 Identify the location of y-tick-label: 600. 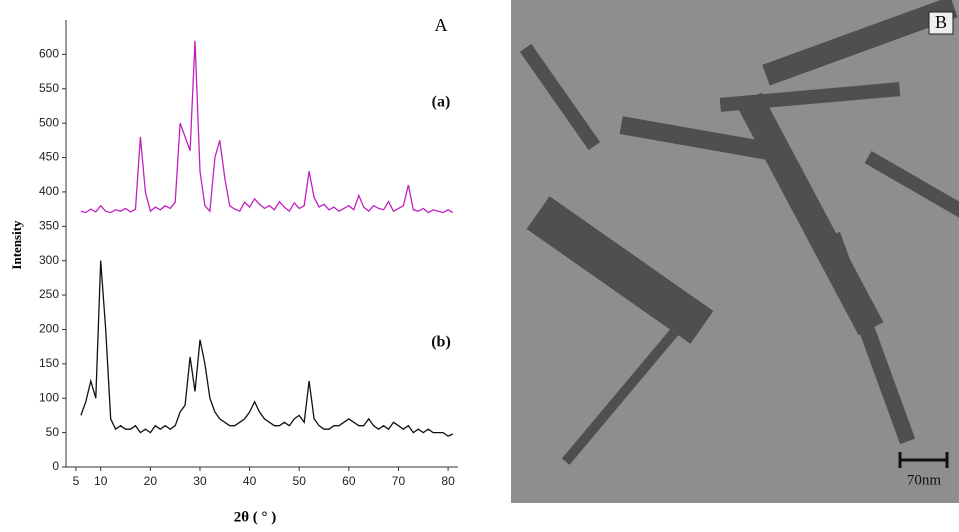
(49, 54).